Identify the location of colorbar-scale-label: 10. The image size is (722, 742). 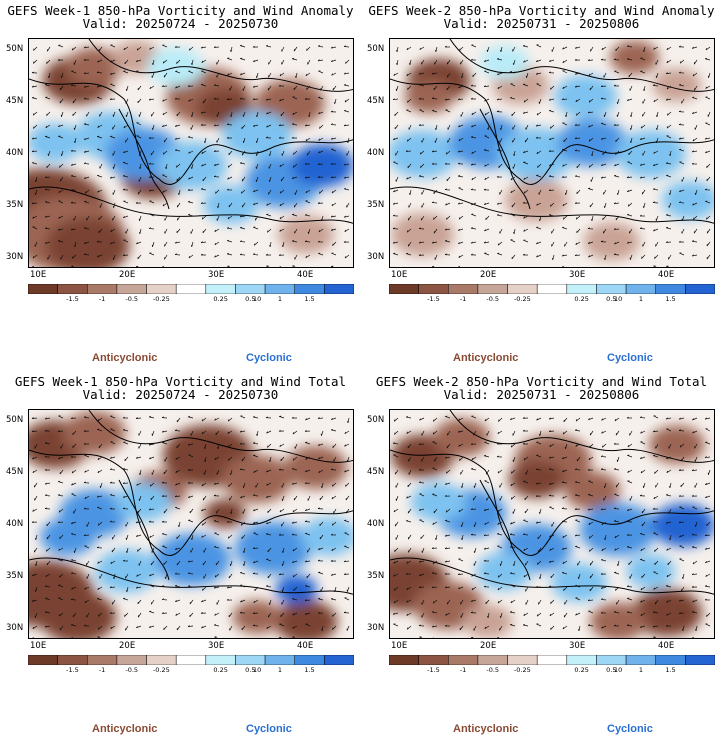
(618, 670).